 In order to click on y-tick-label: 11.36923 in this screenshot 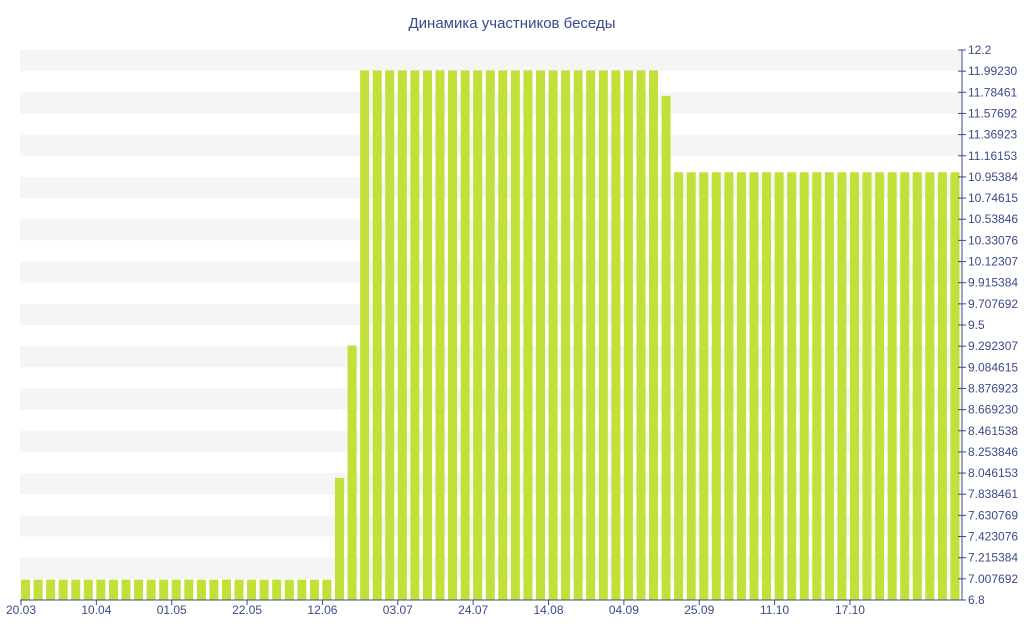, I will do `click(992, 135)`.